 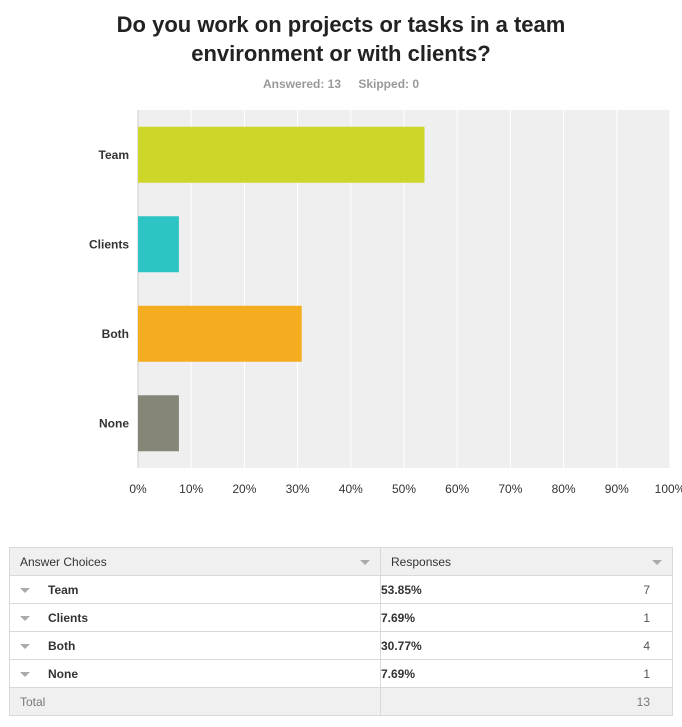 I want to click on table-row: Both 30.77% 4, so click(x=341, y=645).